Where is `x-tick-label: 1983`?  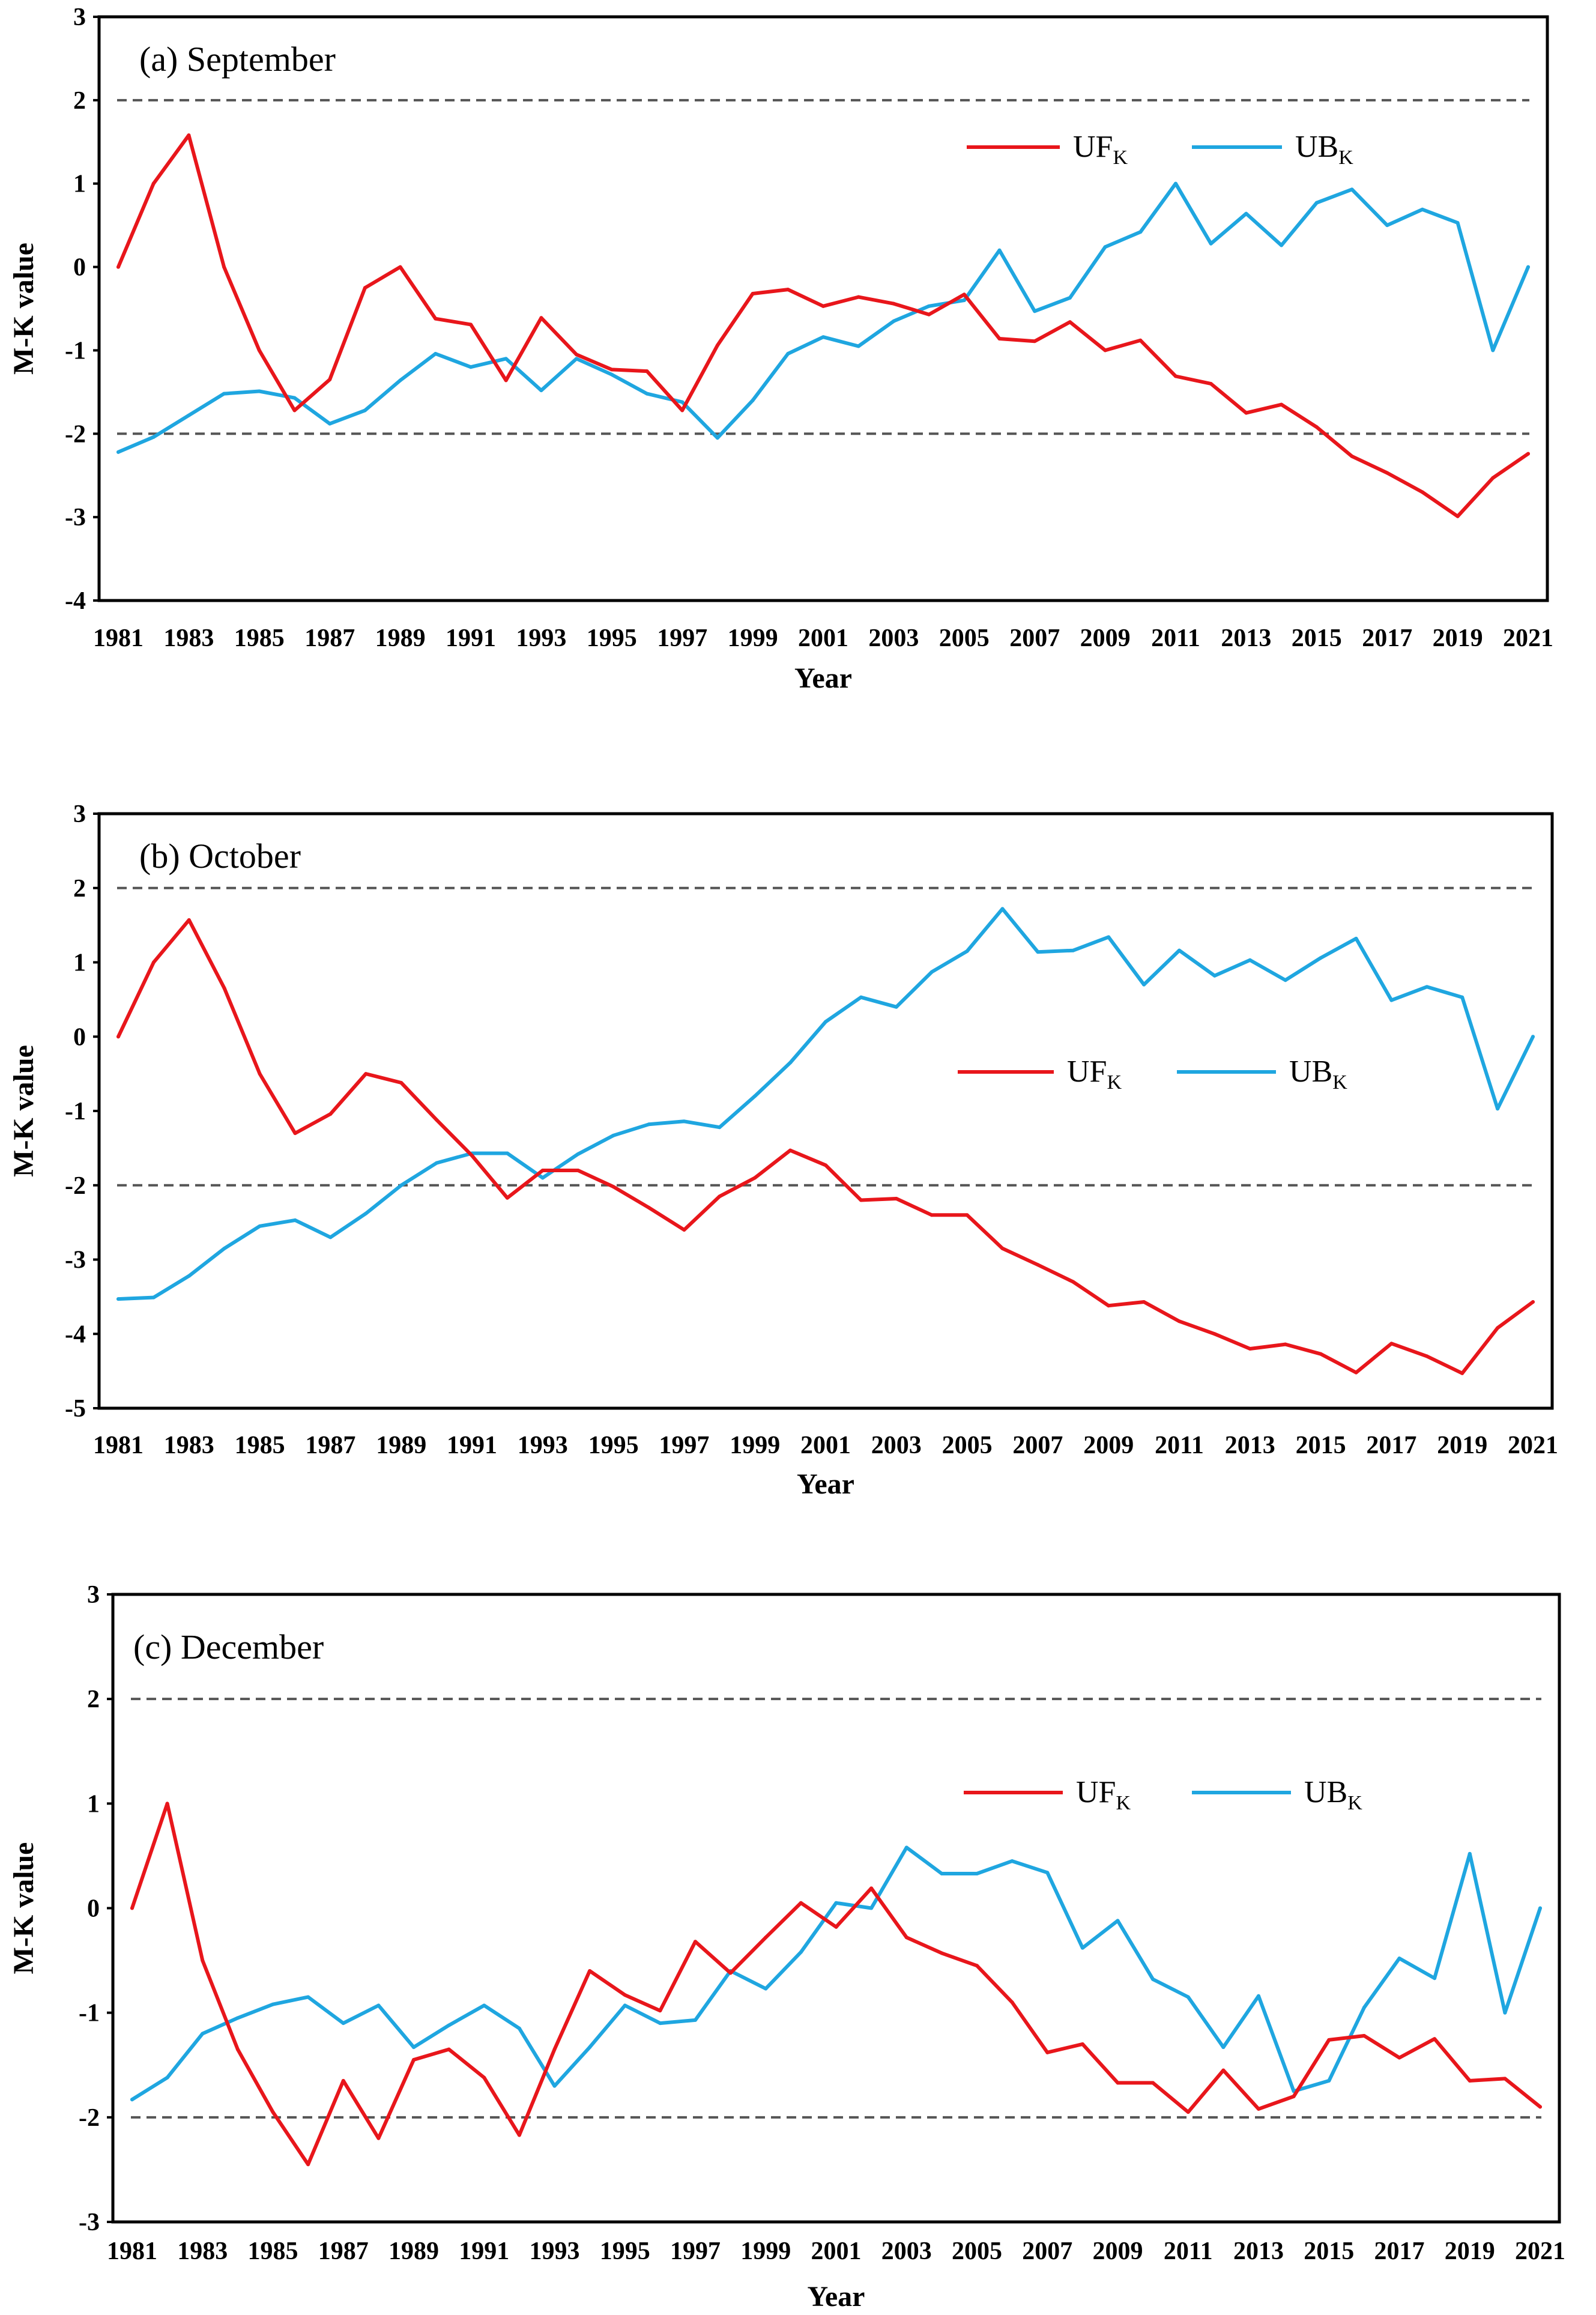 x-tick-label: 1983 is located at coordinates (188, 638).